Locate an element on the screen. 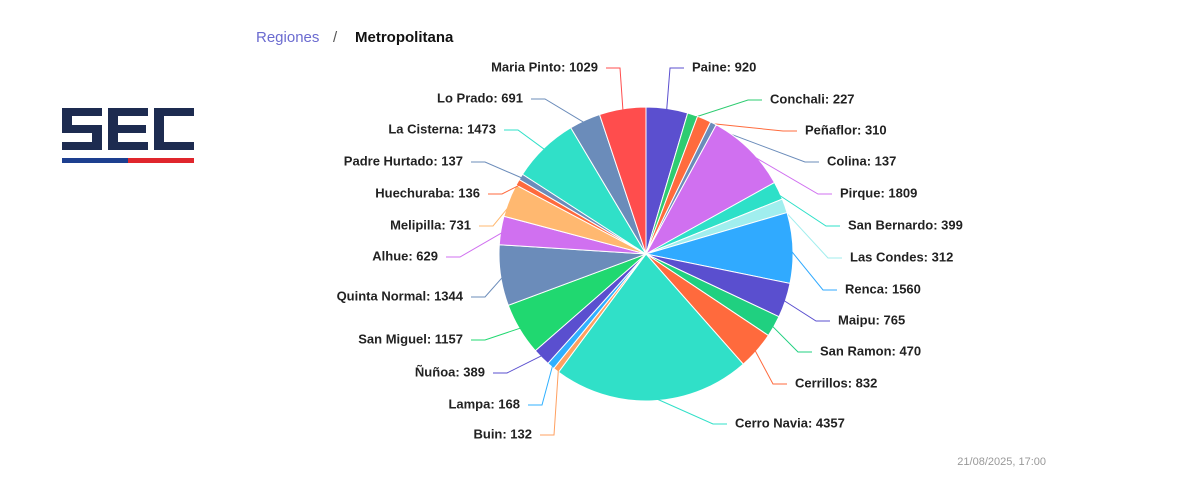 The width and height of the screenshot is (1200, 490). data-label: La Cisterna: 1473 is located at coordinates (442, 128).